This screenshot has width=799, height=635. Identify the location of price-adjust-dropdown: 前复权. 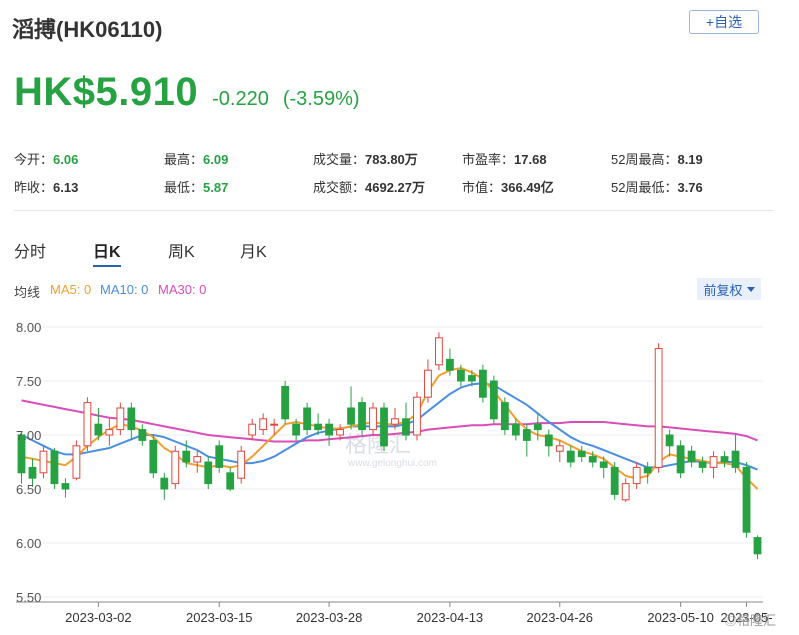
(729, 289).